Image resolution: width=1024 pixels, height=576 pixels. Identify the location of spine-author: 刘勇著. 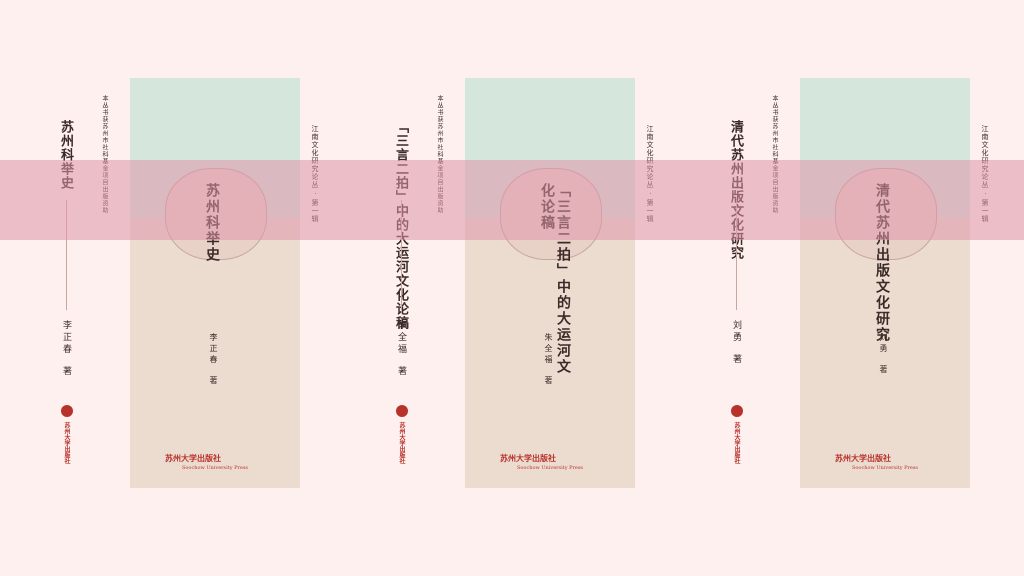
(736, 343).